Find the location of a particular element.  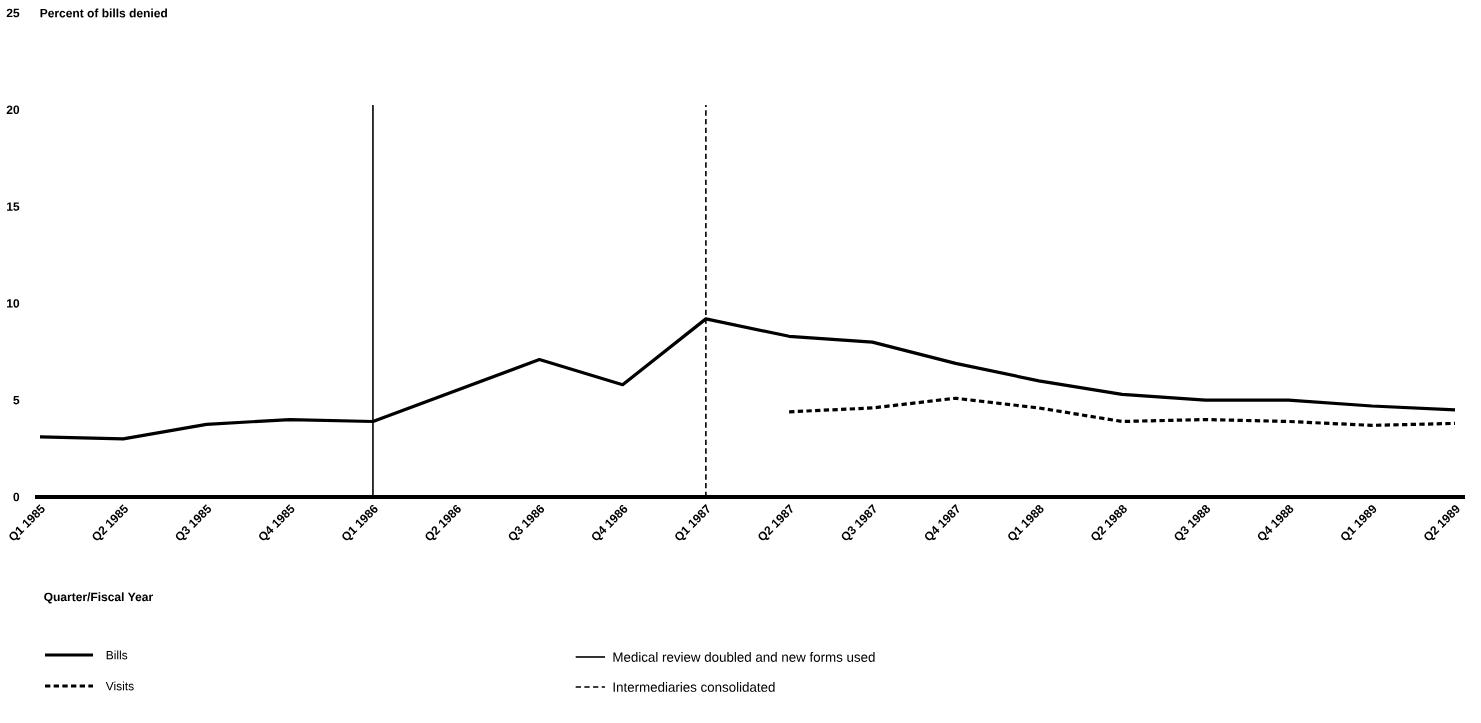

legend-label: Medical review doubled and new forms used is located at coordinates (744, 657).